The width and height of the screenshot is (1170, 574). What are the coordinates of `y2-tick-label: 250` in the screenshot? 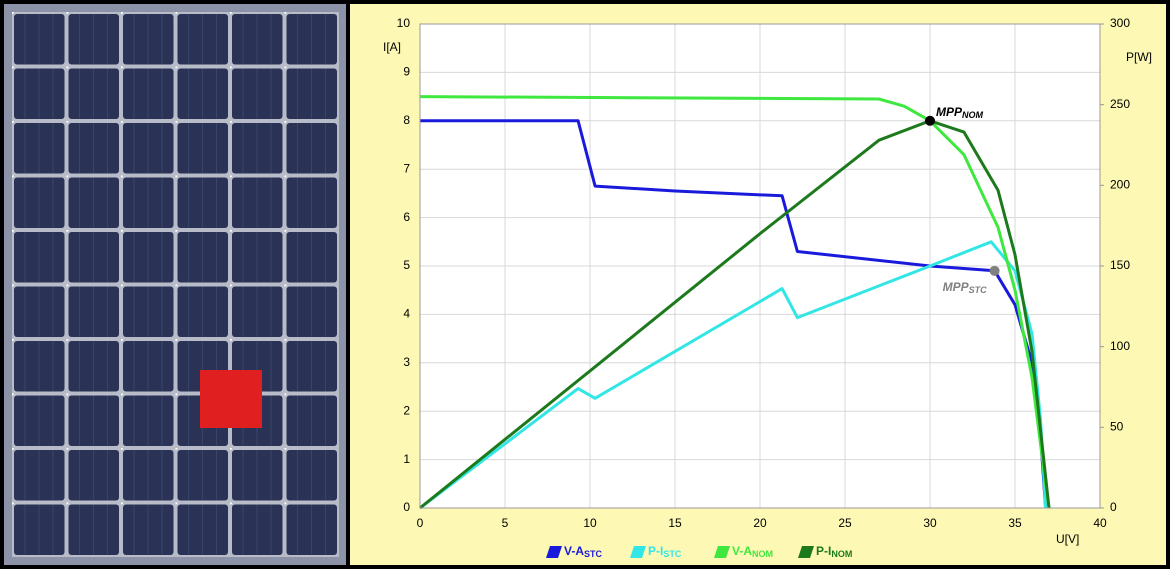 It's located at (1120, 104).